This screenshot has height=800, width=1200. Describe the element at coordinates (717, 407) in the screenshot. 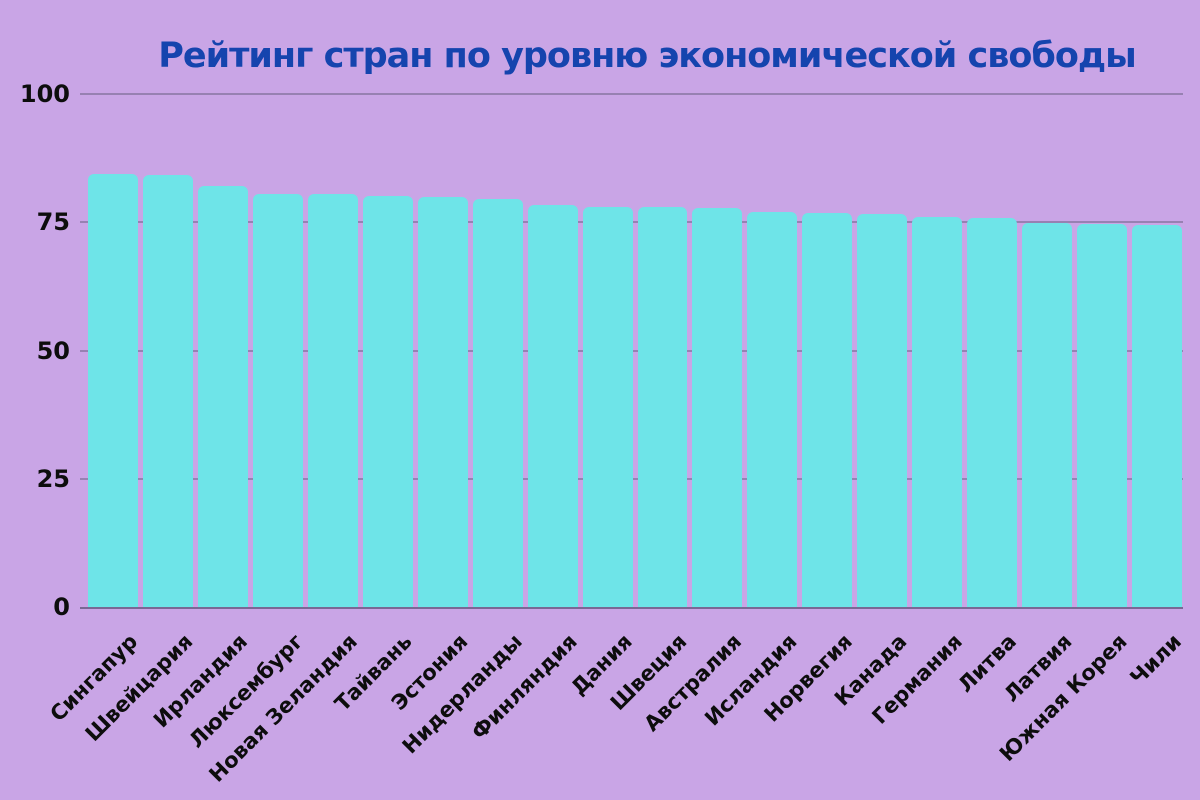

I see `bar-Австралия` at that location.